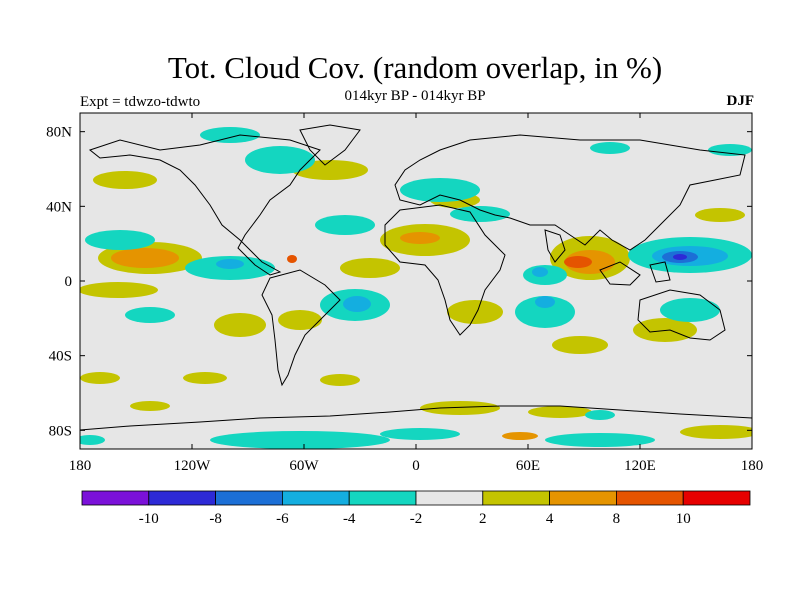  What do you see at coordinates (69, 282) in the screenshot?
I see `y-tick-label: 0` at bounding box center [69, 282].